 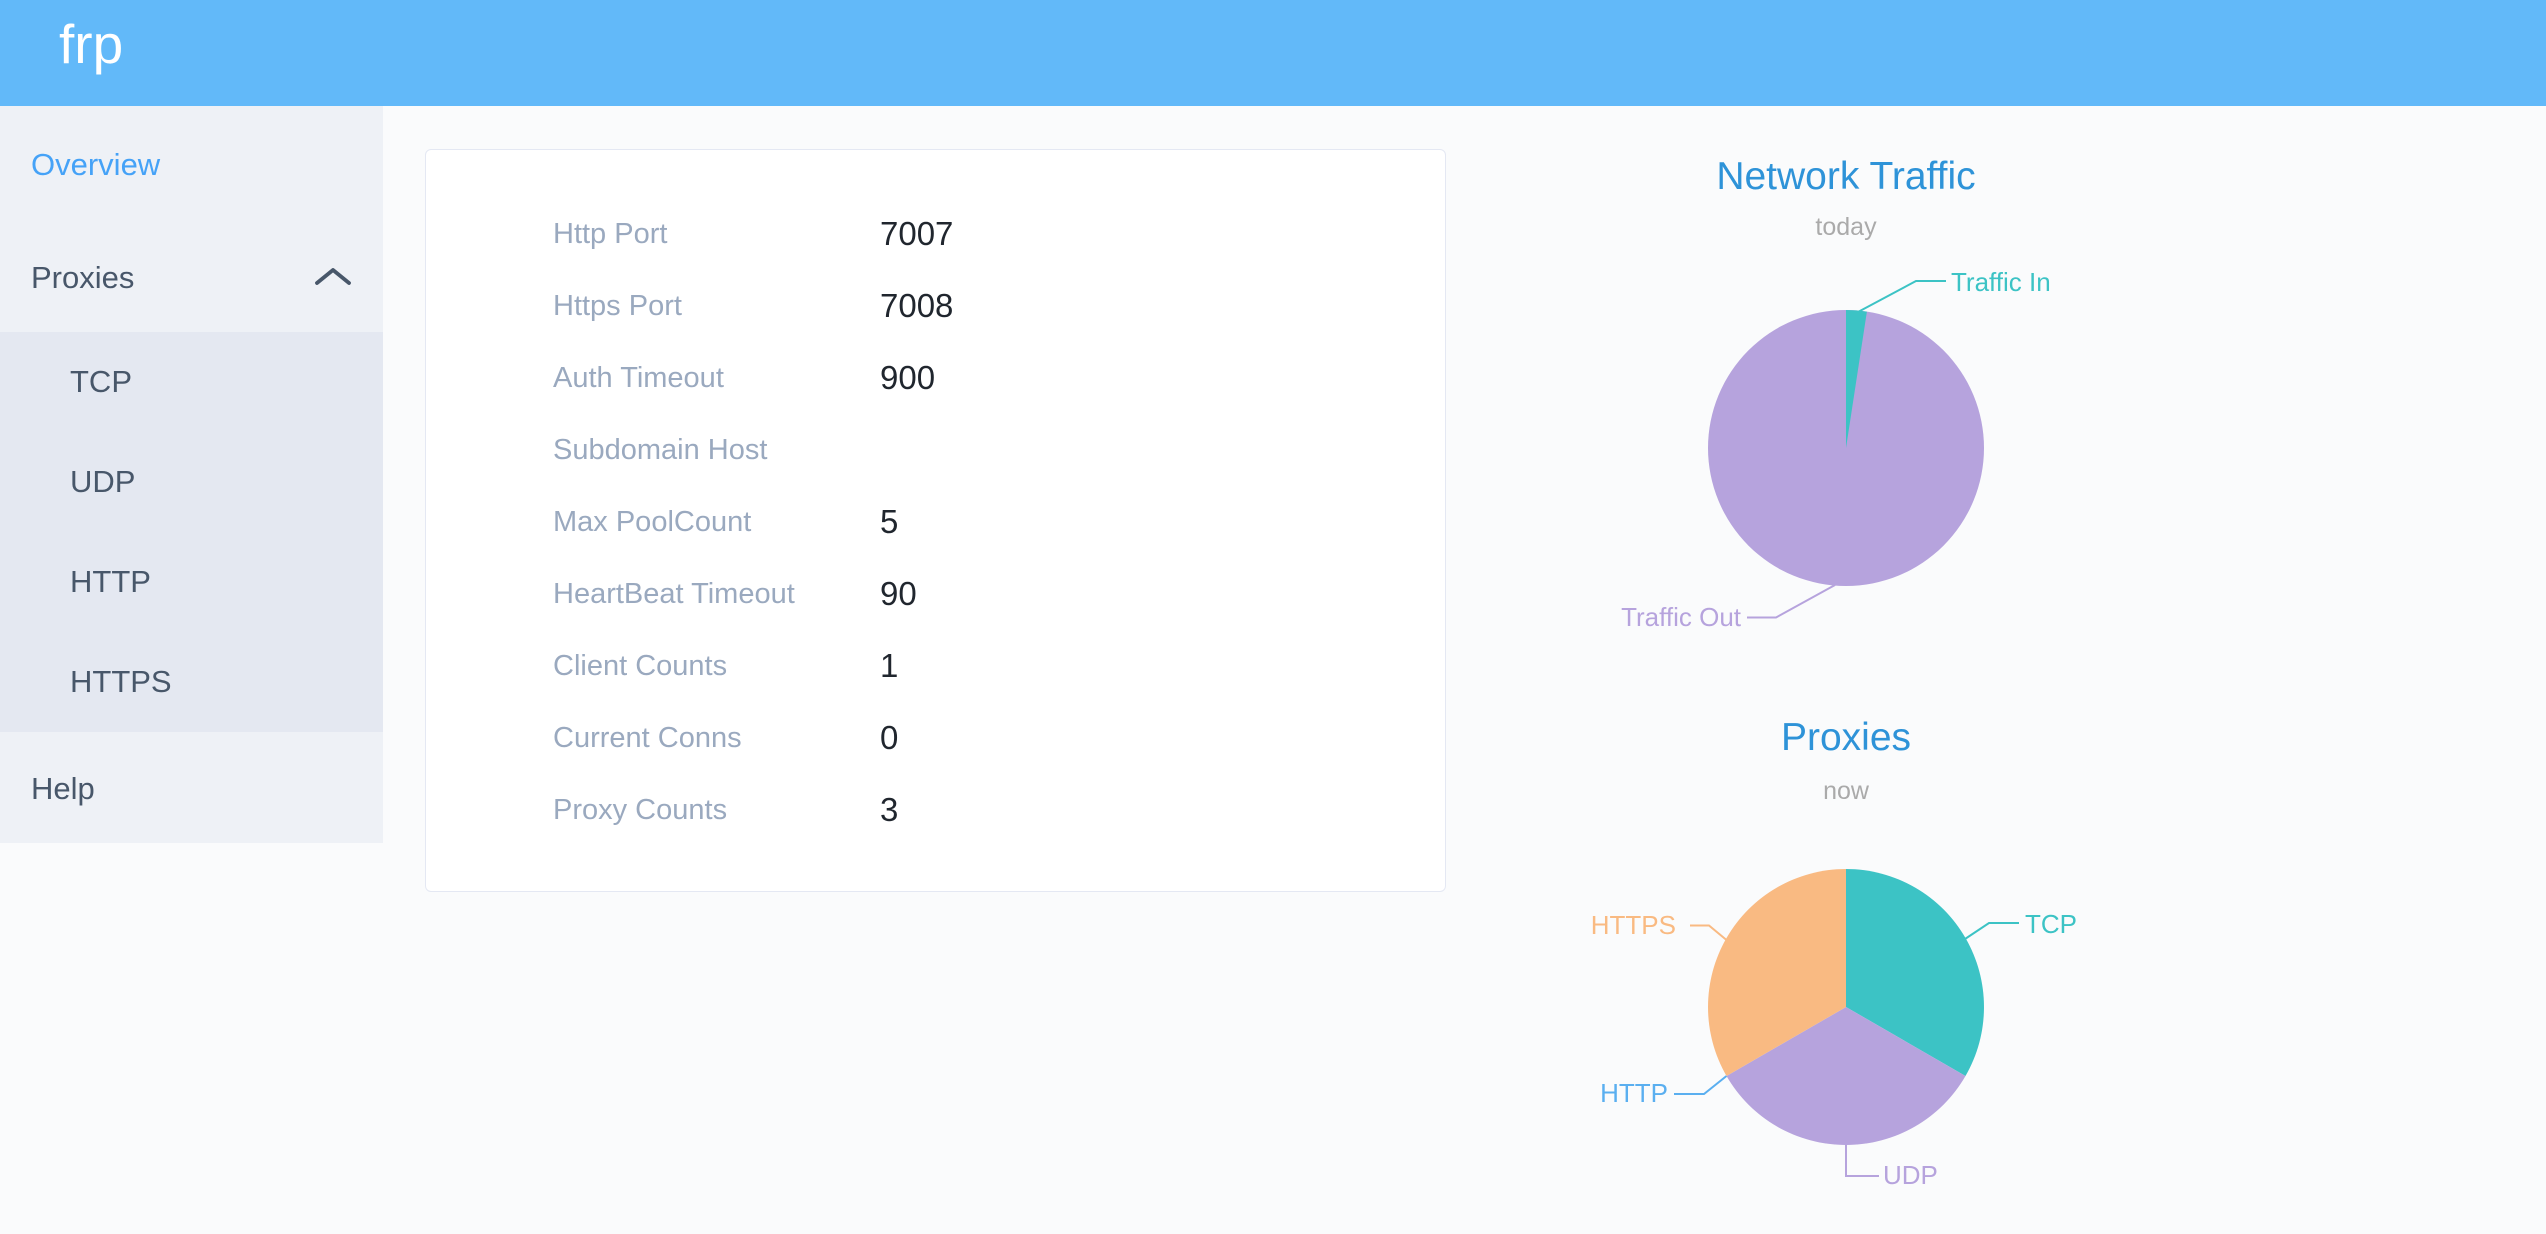 I want to click on svg-text: Traffic In, so click(x=2001, y=282).